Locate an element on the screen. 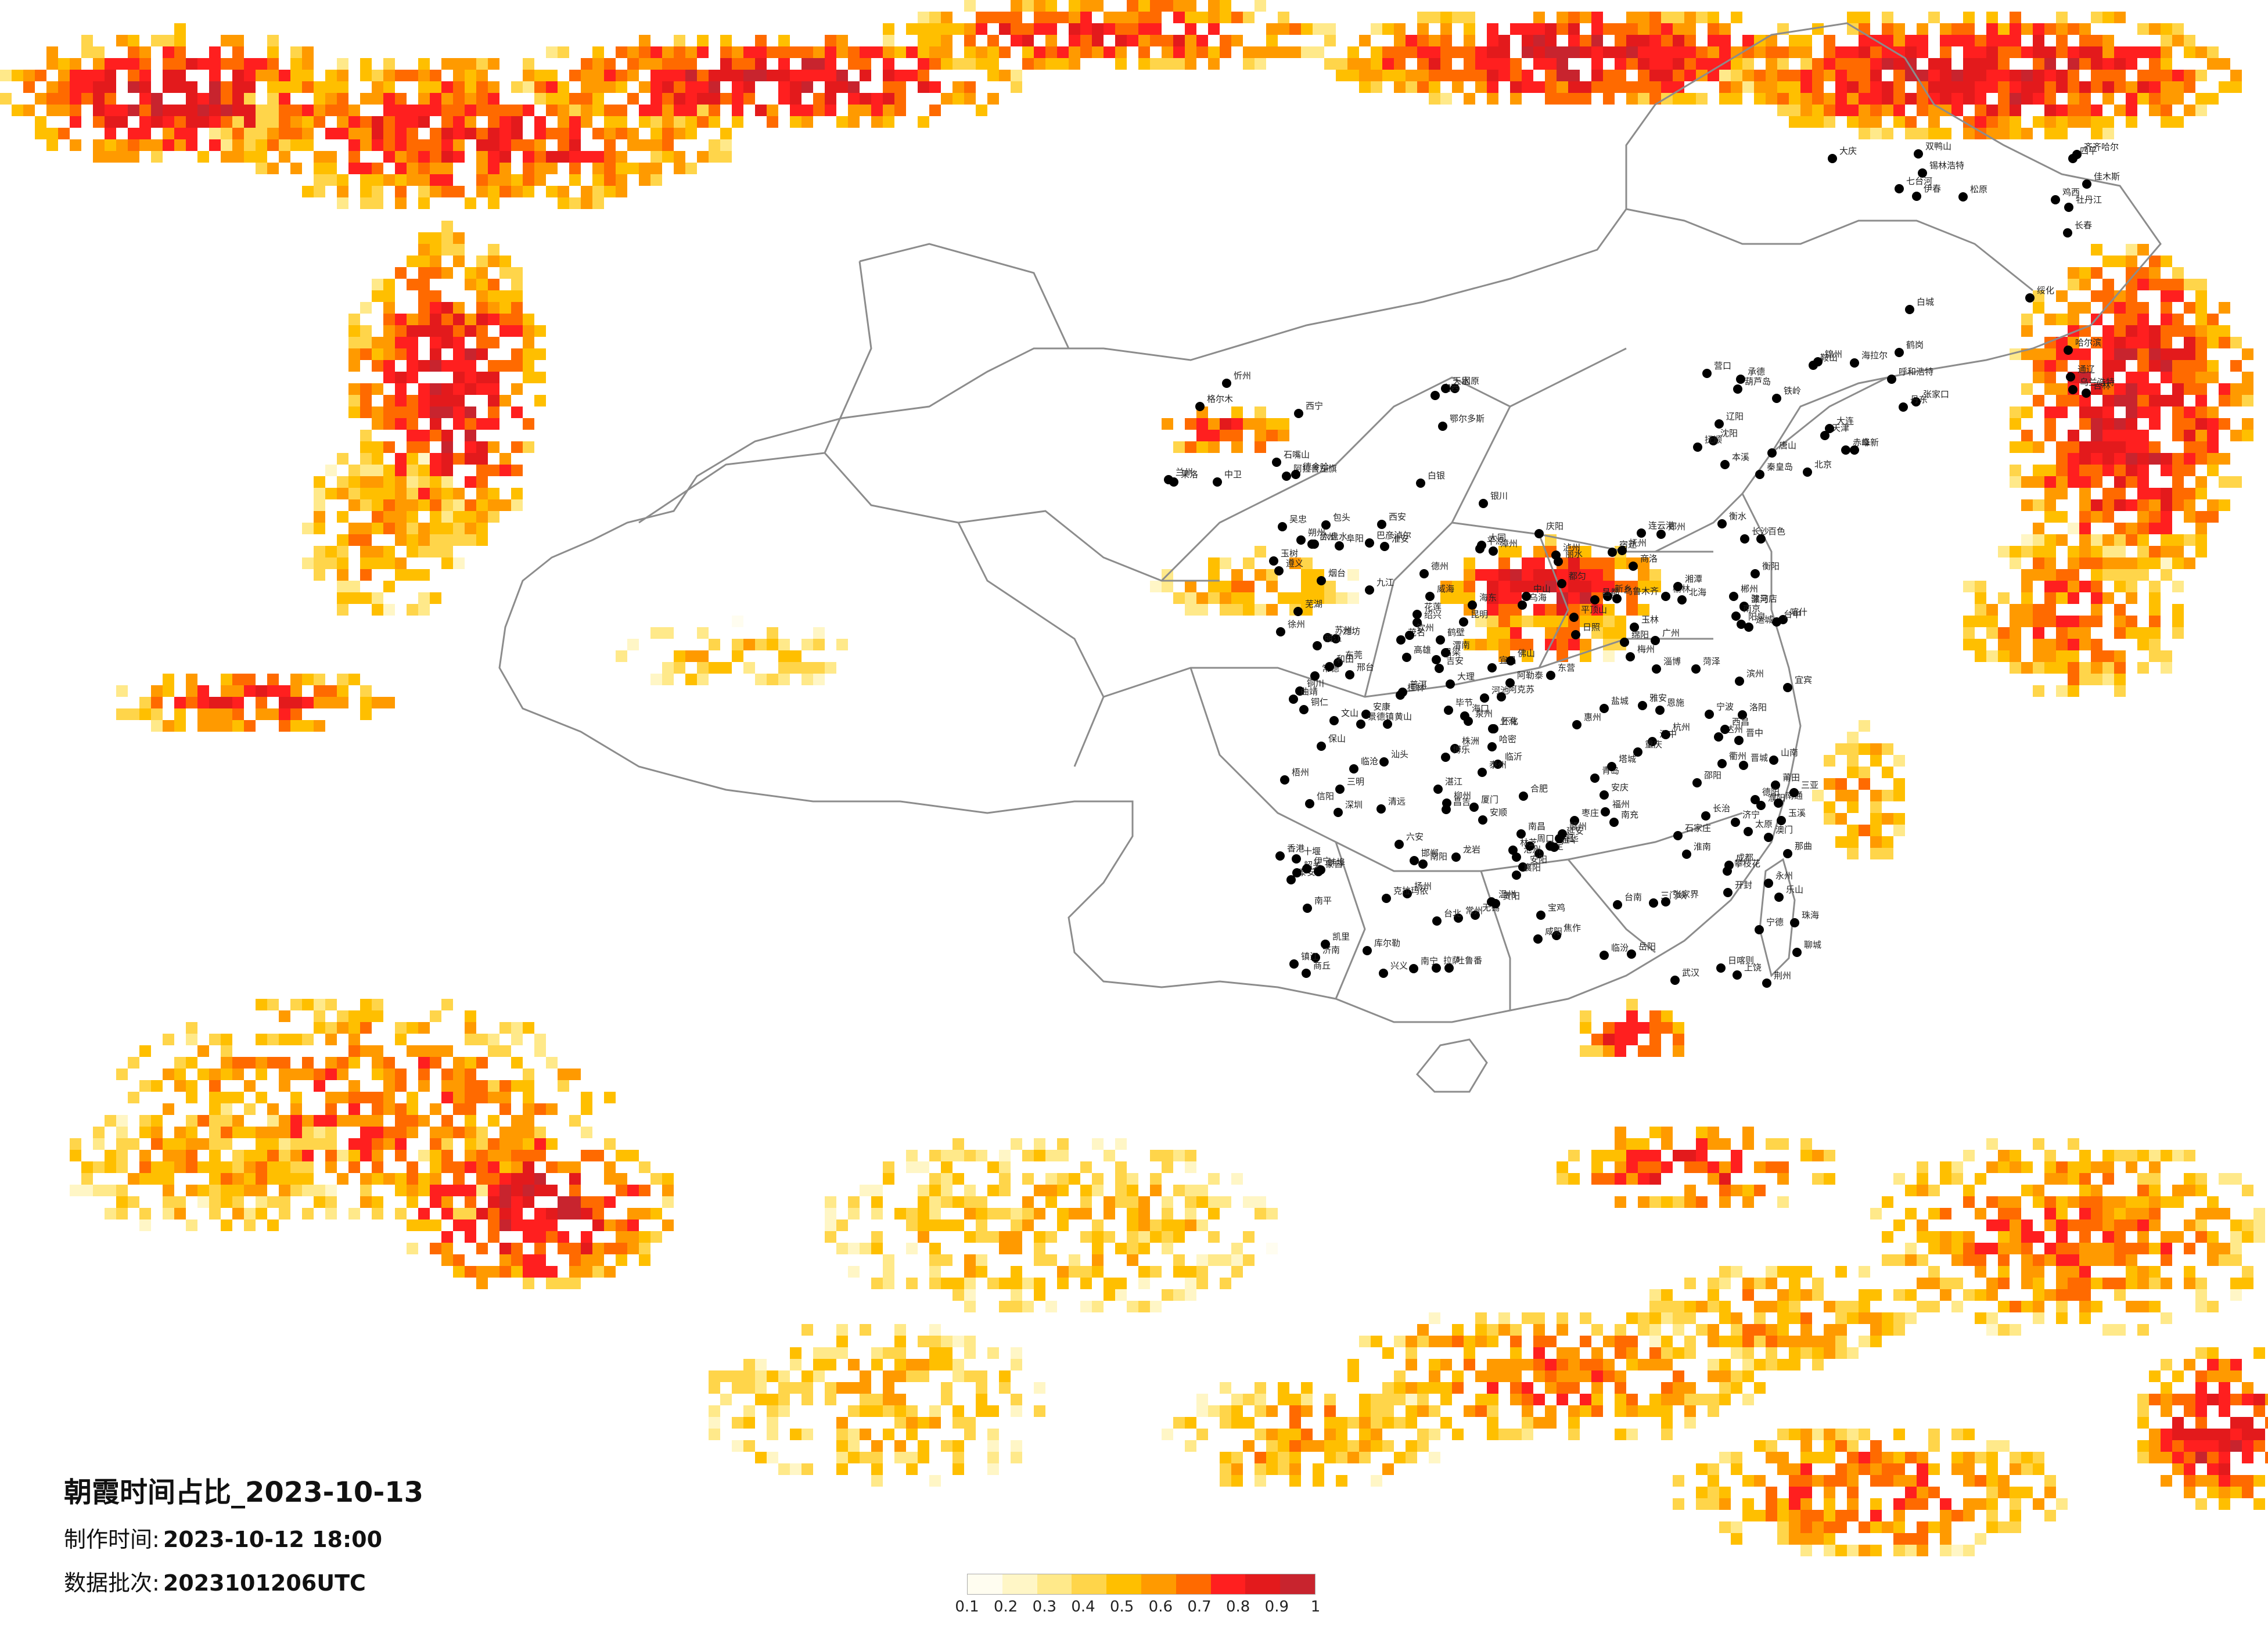 The height and width of the screenshot is (1626, 2268). city-label: 南宁 is located at coordinates (1429, 961).